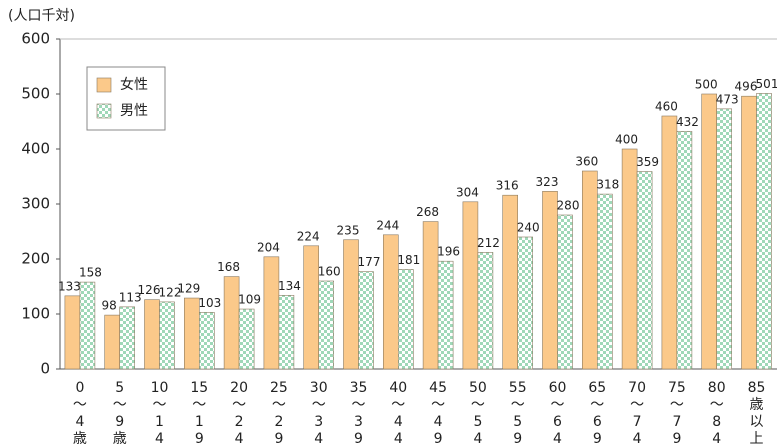 The height and width of the screenshot is (447, 777). What do you see at coordinates (677, 413) in the screenshot?
I see `x-tick-label: 75〜79歳` at bounding box center [677, 413].